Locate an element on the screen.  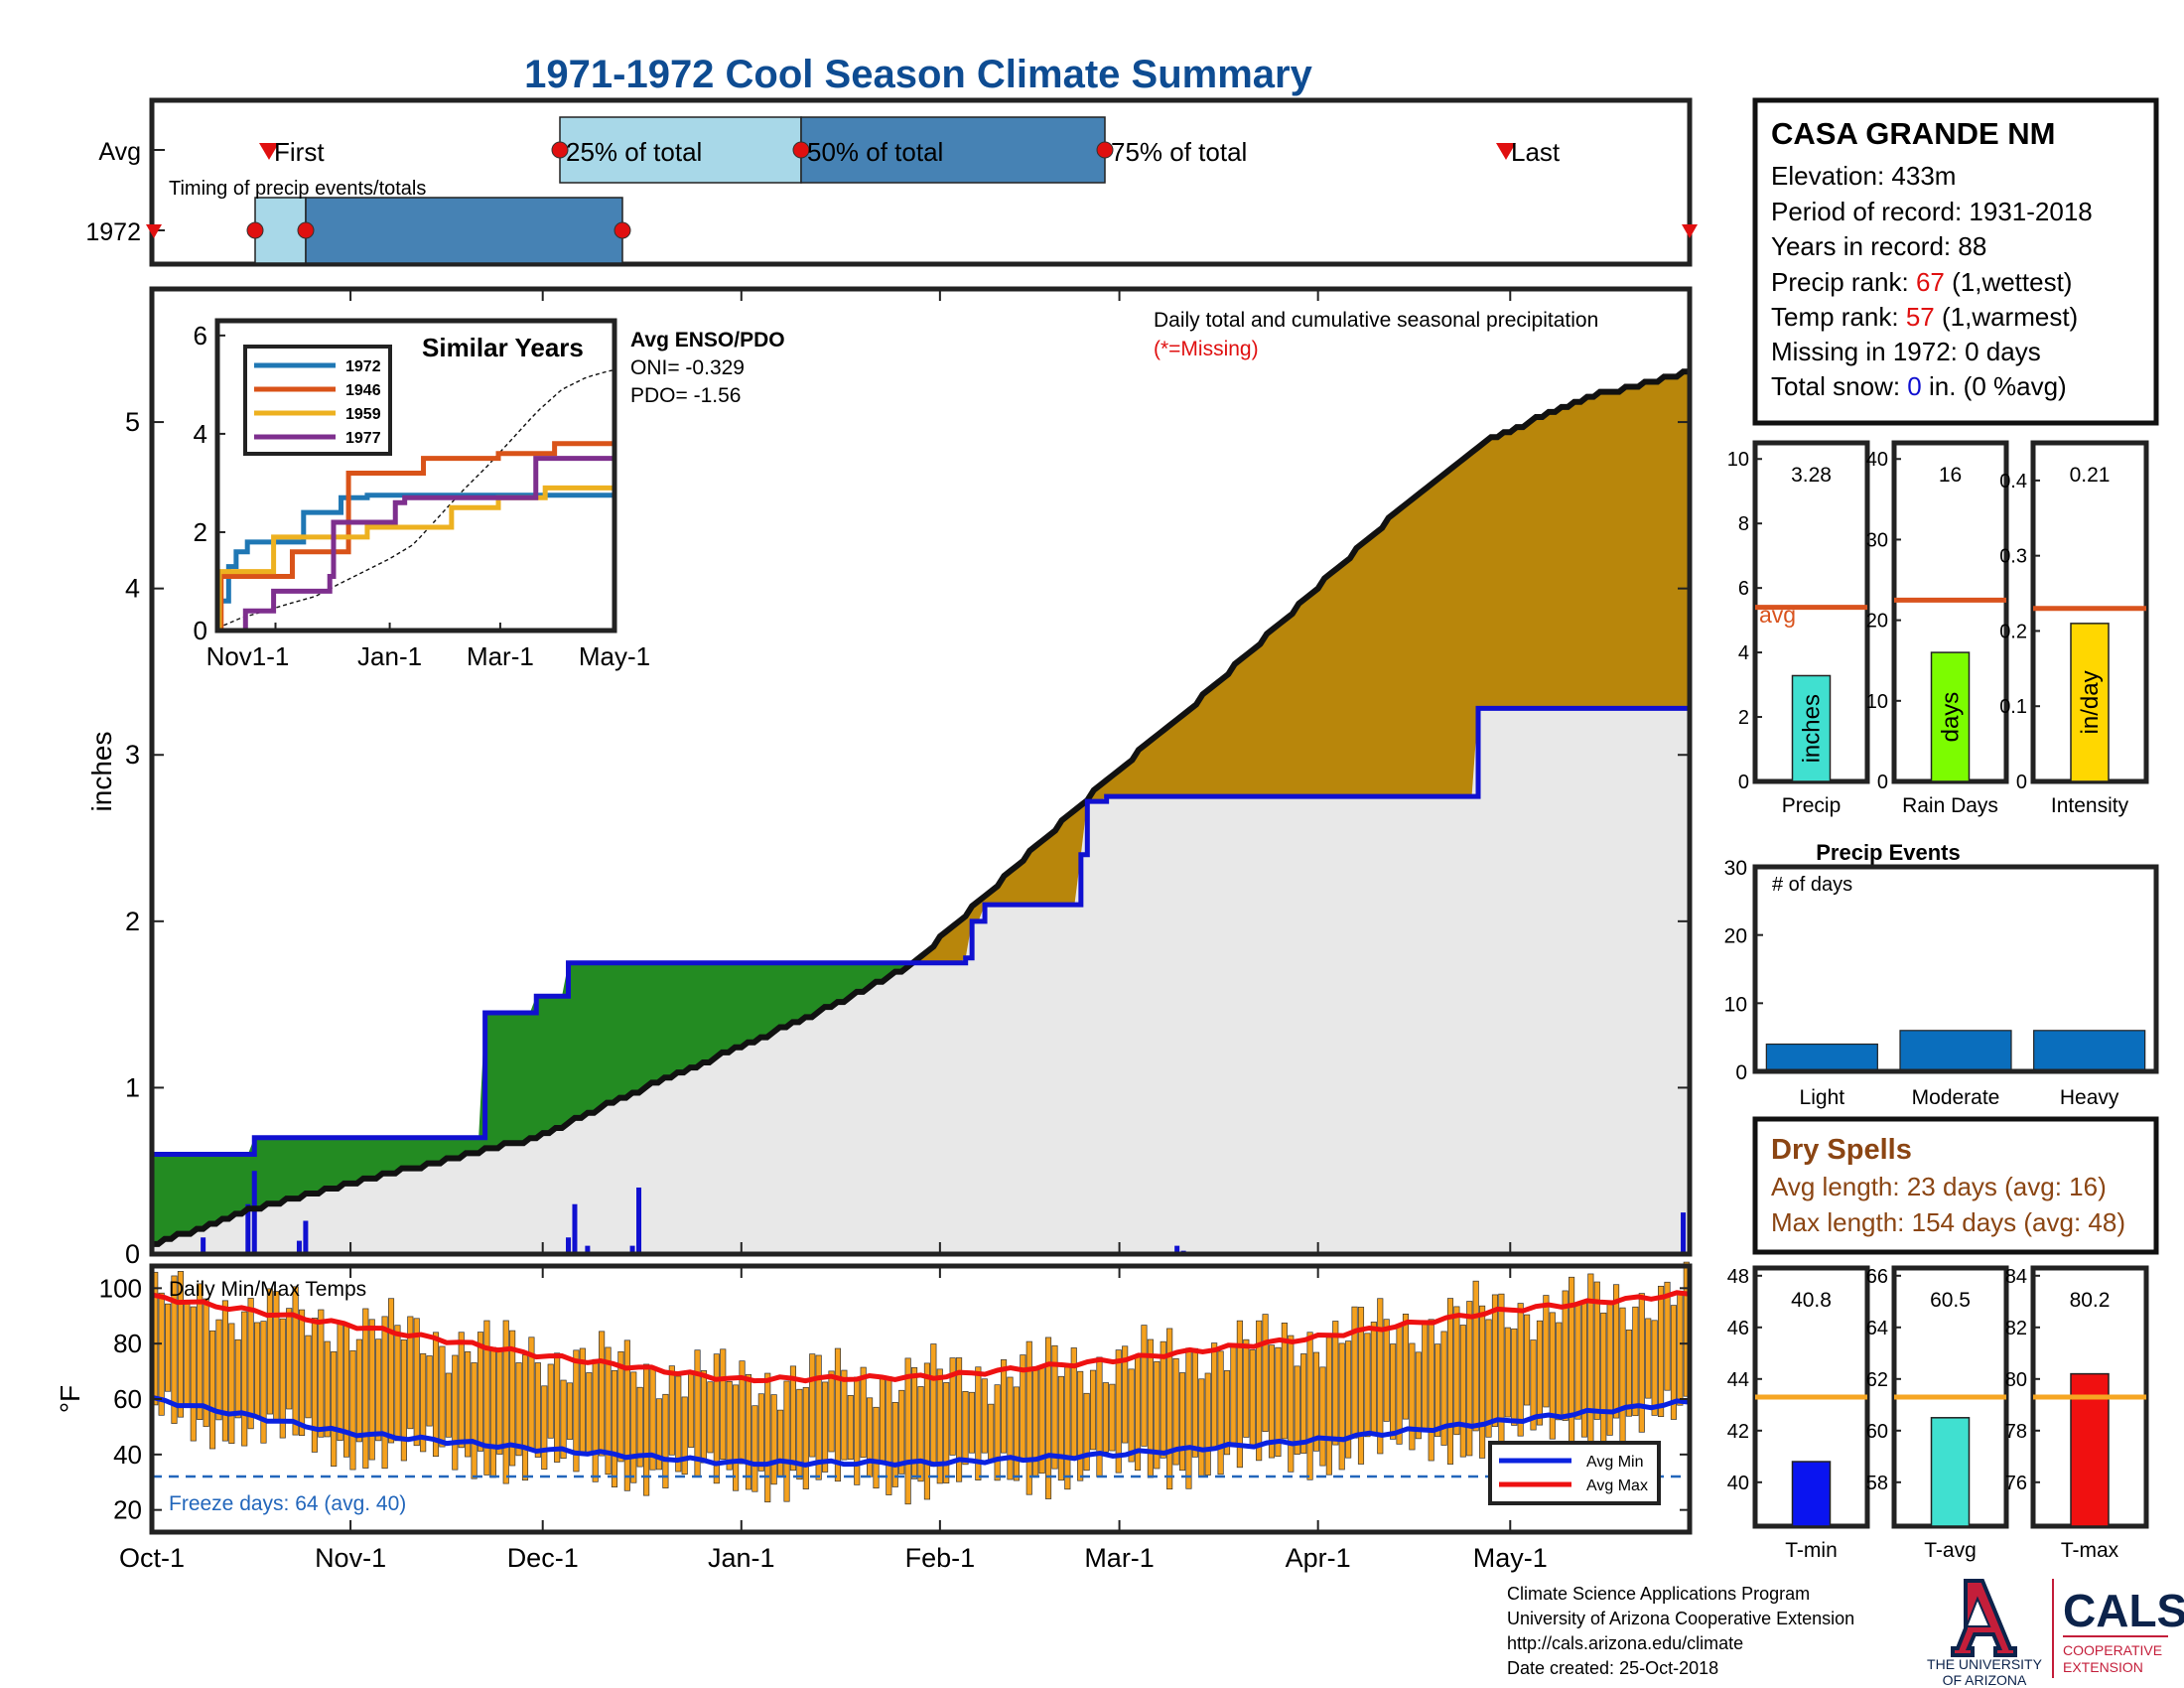
station-snow: Total snow: 0 in. (0 %avg) is located at coordinates (1919, 386).